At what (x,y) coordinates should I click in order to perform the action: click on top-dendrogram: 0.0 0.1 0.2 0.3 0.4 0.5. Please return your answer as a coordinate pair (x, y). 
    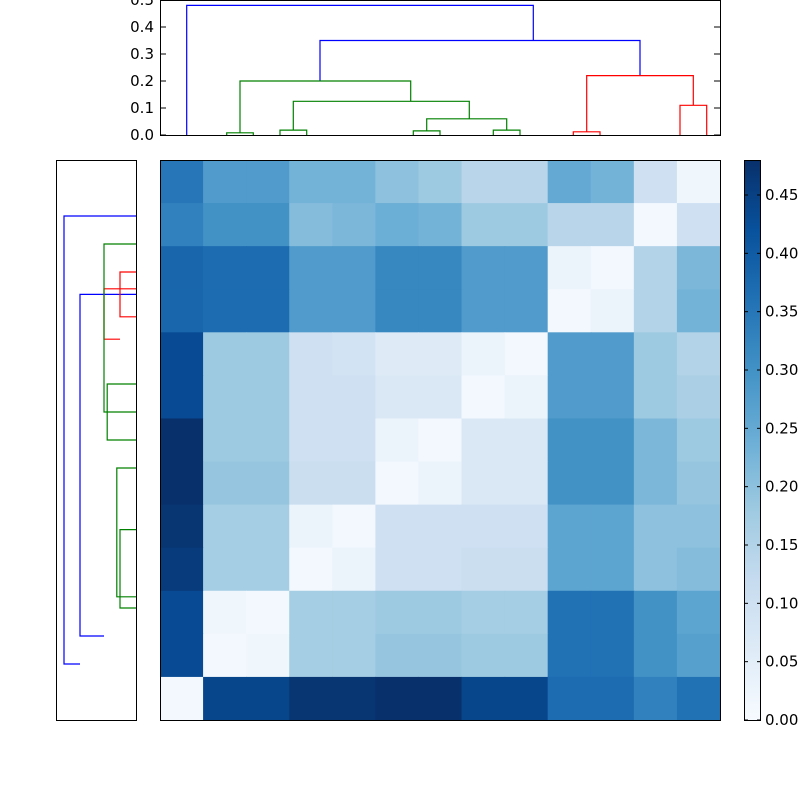
    Looking at the image, I should click on (425, 72).